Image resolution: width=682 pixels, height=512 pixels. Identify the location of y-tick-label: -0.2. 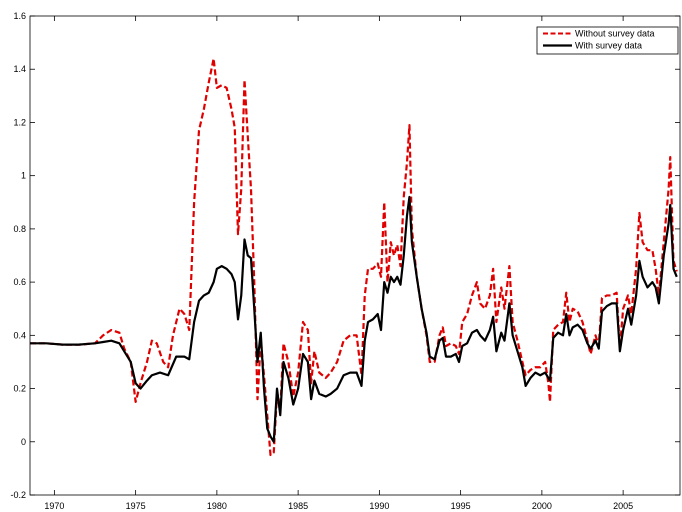
(18, 495).